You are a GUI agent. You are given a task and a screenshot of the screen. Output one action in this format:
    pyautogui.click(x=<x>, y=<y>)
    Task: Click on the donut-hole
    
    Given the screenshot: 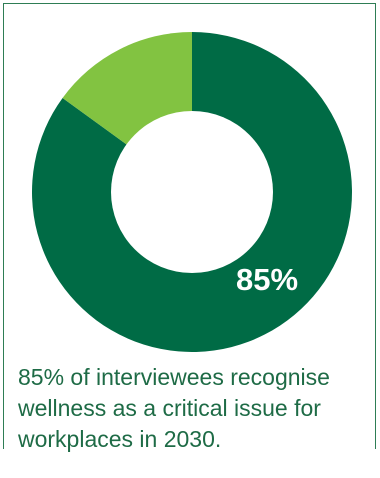 What is the action you would take?
    pyautogui.click(x=192, y=192)
    